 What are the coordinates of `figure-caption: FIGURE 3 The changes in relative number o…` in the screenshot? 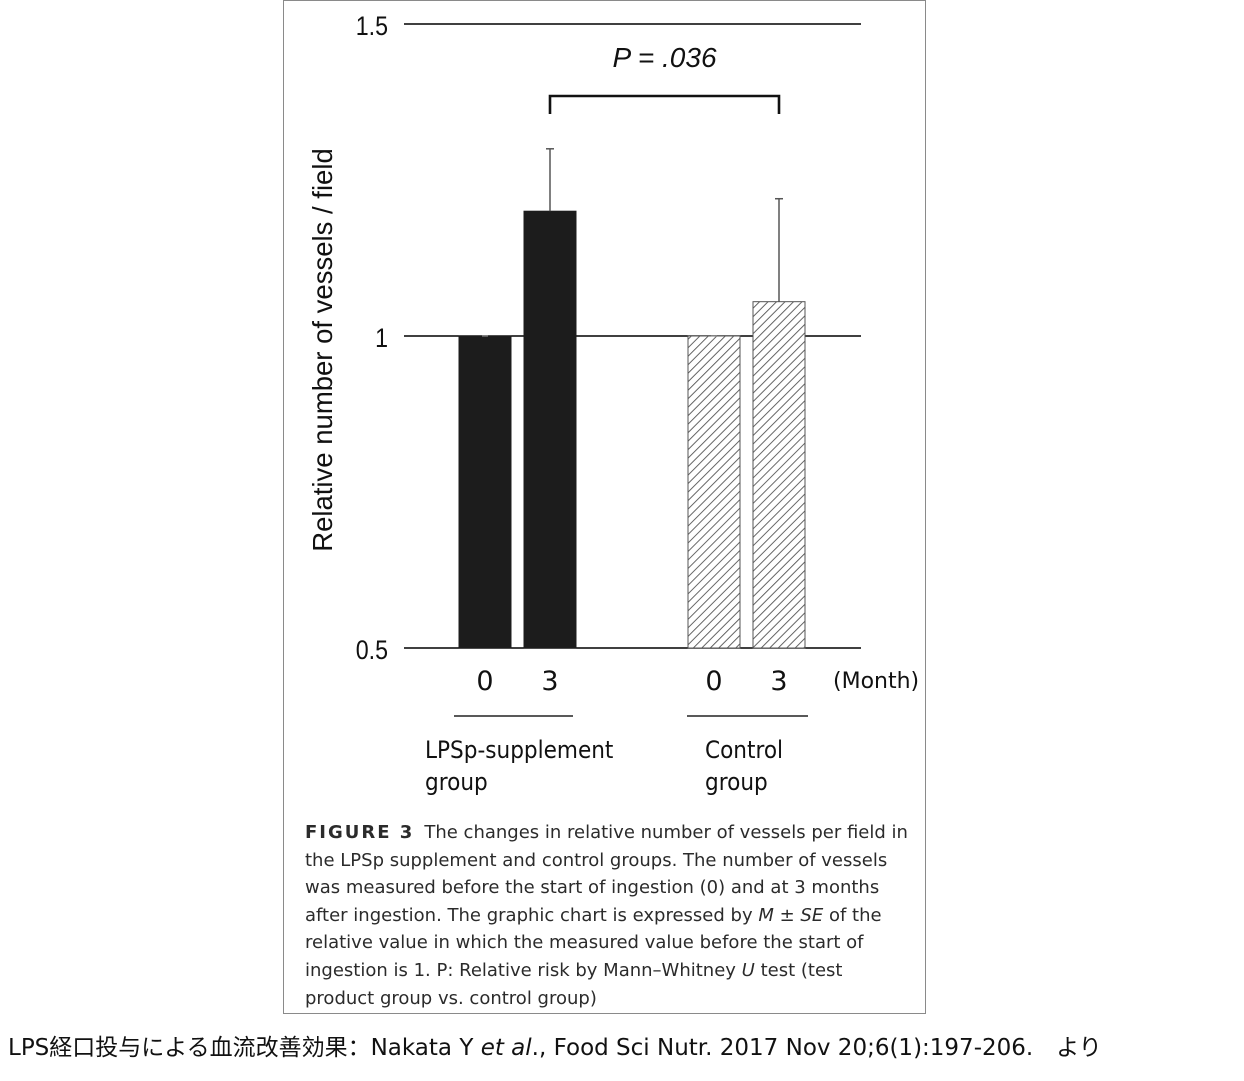 It's located at (610, 915).